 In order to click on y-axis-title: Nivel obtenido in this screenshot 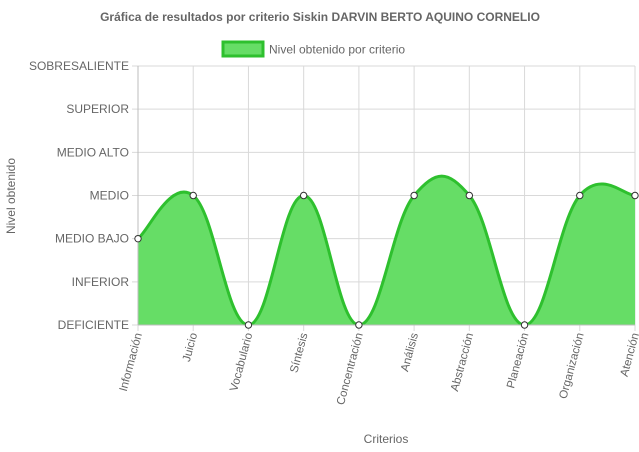, I will do `click(11, 196)`.